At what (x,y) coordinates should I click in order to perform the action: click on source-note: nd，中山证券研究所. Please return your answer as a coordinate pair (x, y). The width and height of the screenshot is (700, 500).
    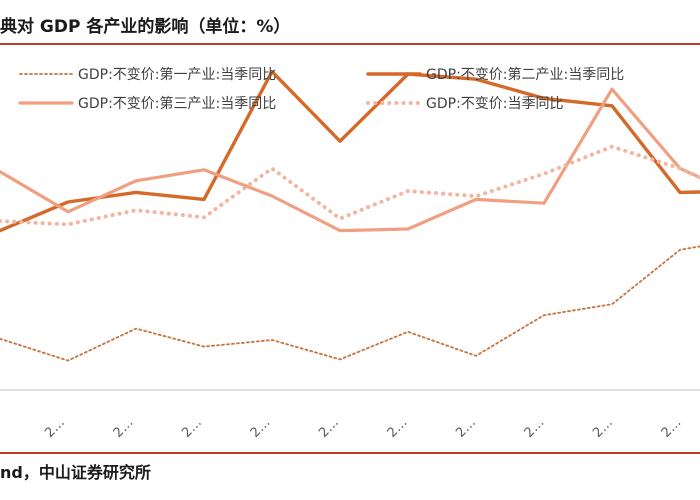
    Looking at the image, I should click on (75, 472).